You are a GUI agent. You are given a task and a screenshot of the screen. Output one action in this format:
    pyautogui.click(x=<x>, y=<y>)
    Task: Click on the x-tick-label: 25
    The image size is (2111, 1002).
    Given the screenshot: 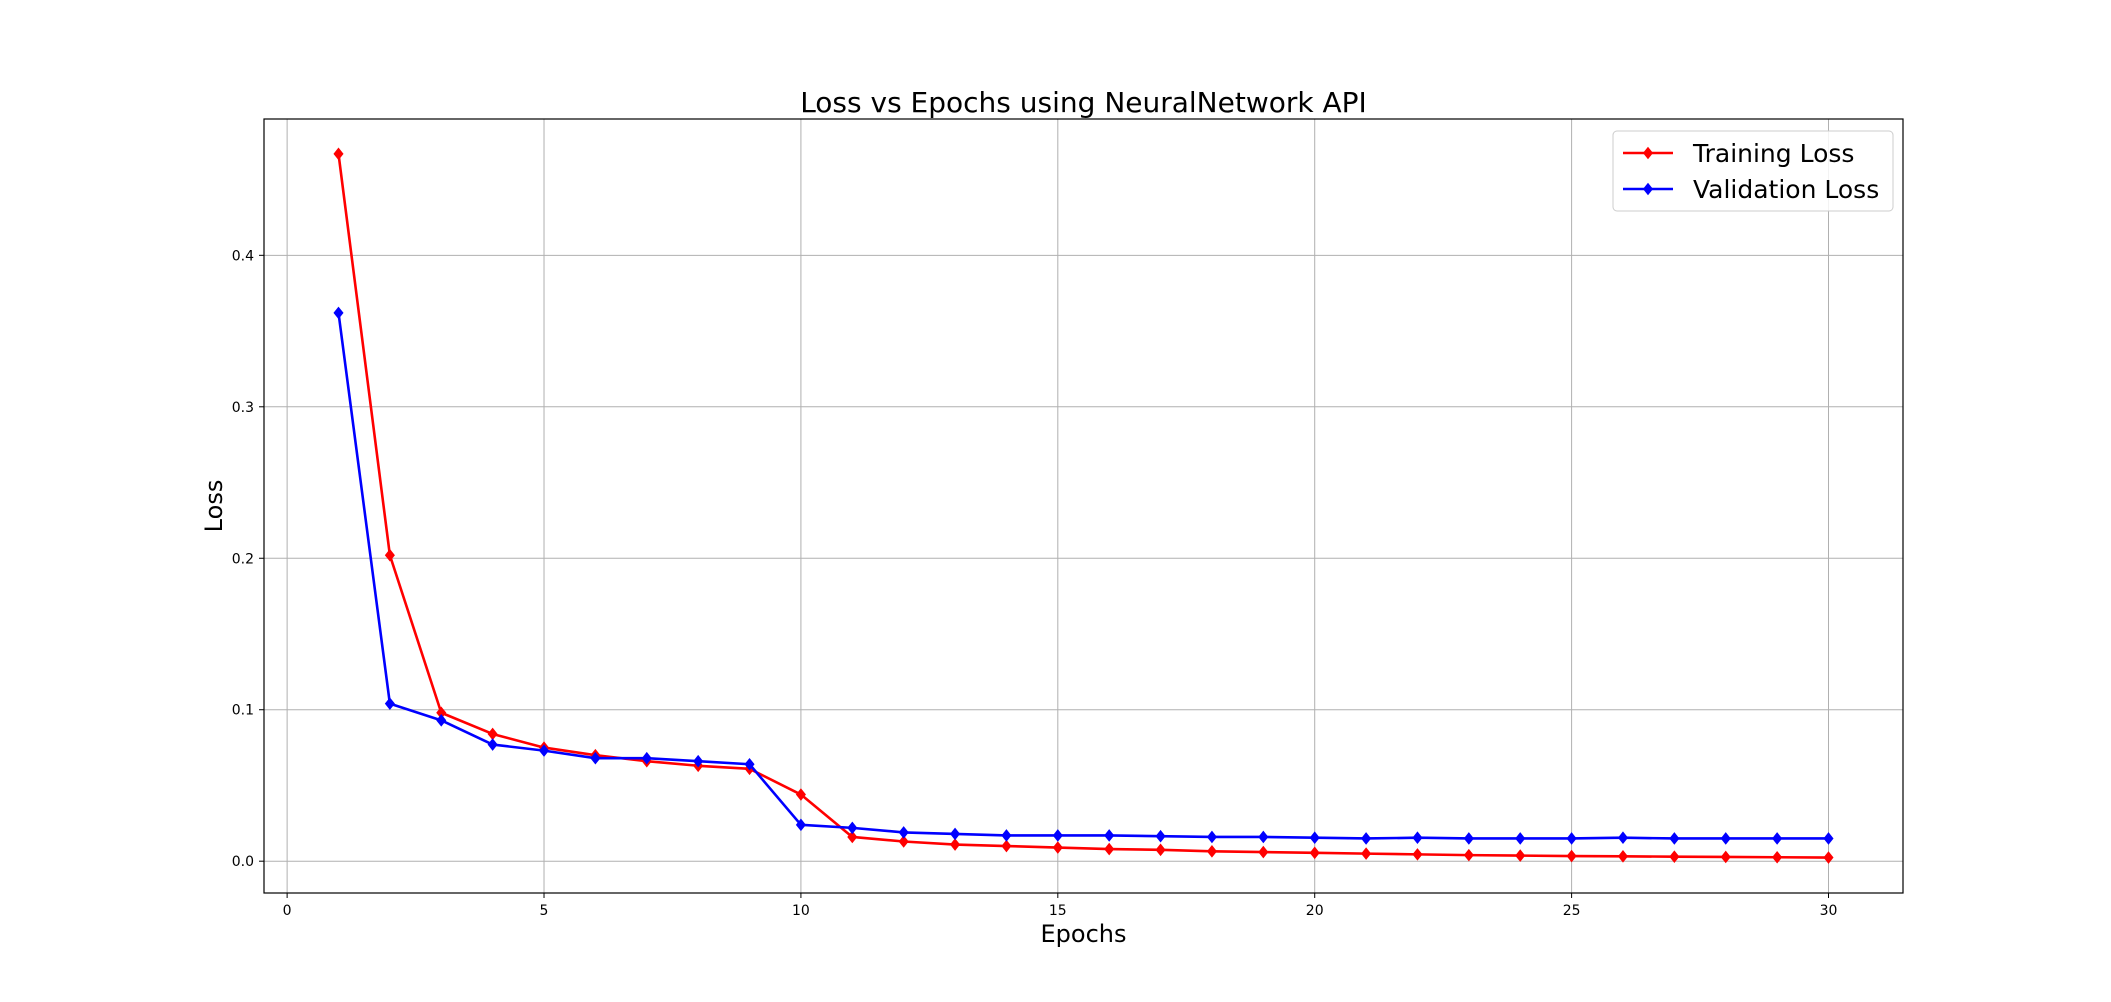 What is the action you would take?
    pyautogui.click(x=1572, y=911)
    